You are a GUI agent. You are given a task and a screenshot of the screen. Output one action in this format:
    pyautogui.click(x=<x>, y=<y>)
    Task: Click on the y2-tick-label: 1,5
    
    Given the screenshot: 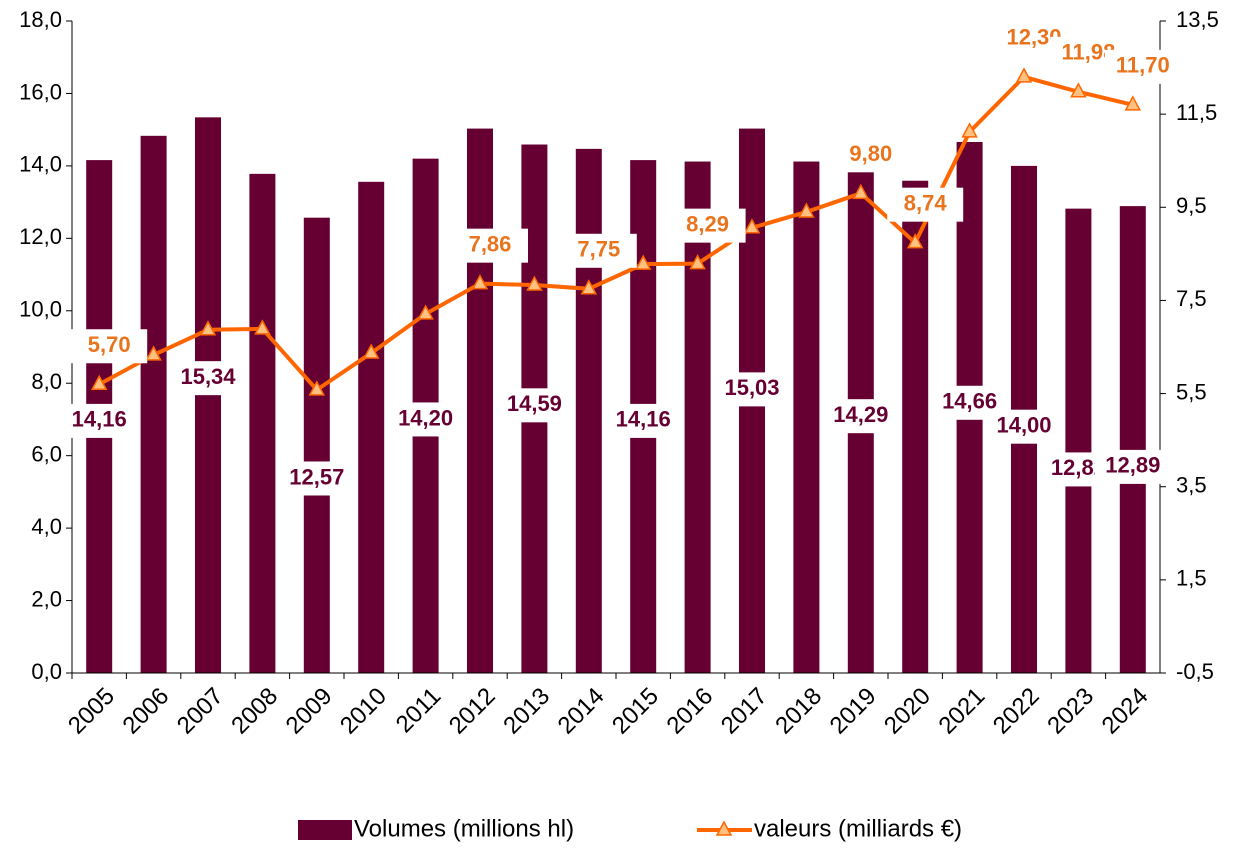 What is the action you would take?
    pyautogui.click(x=1191, y=578)
    